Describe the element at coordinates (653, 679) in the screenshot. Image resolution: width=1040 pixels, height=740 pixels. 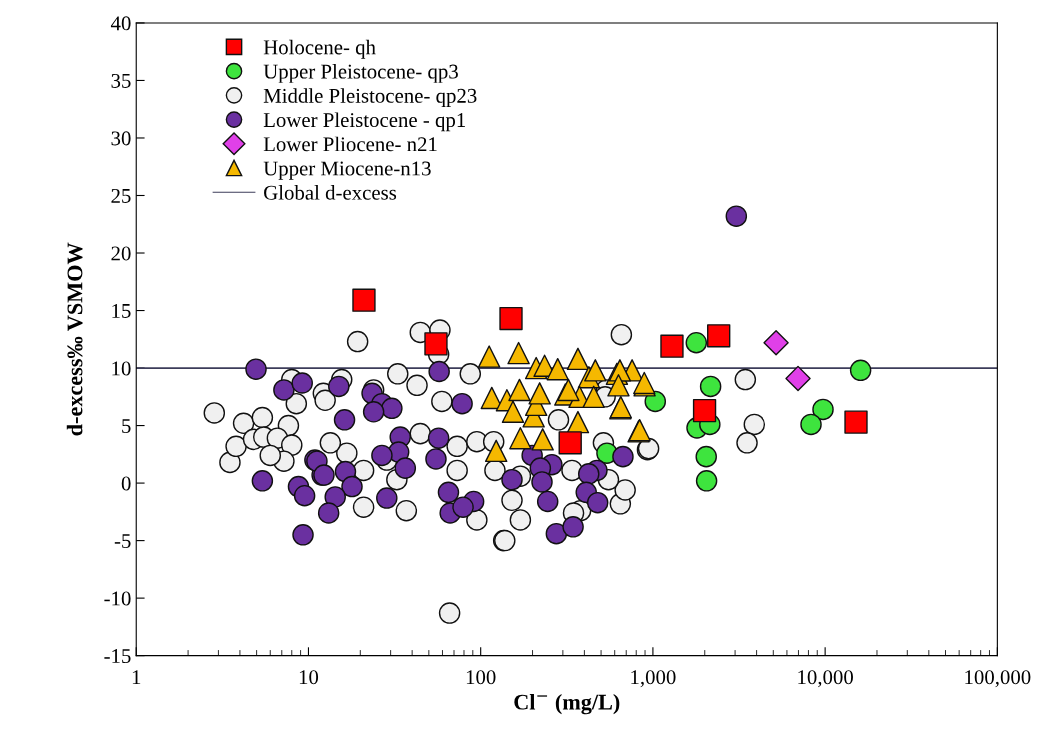
I see `x-tick-label: 1,000` at that location.